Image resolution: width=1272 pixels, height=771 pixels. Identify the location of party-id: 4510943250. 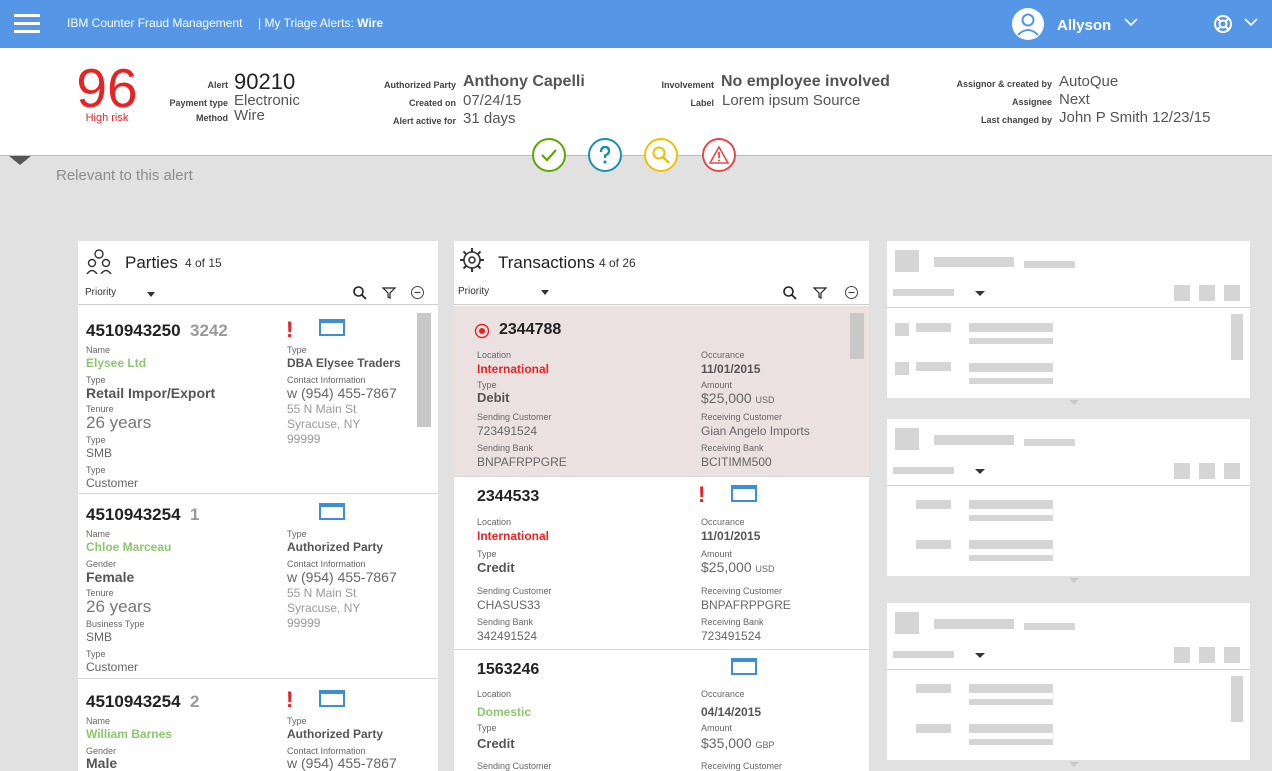
(133, 330).